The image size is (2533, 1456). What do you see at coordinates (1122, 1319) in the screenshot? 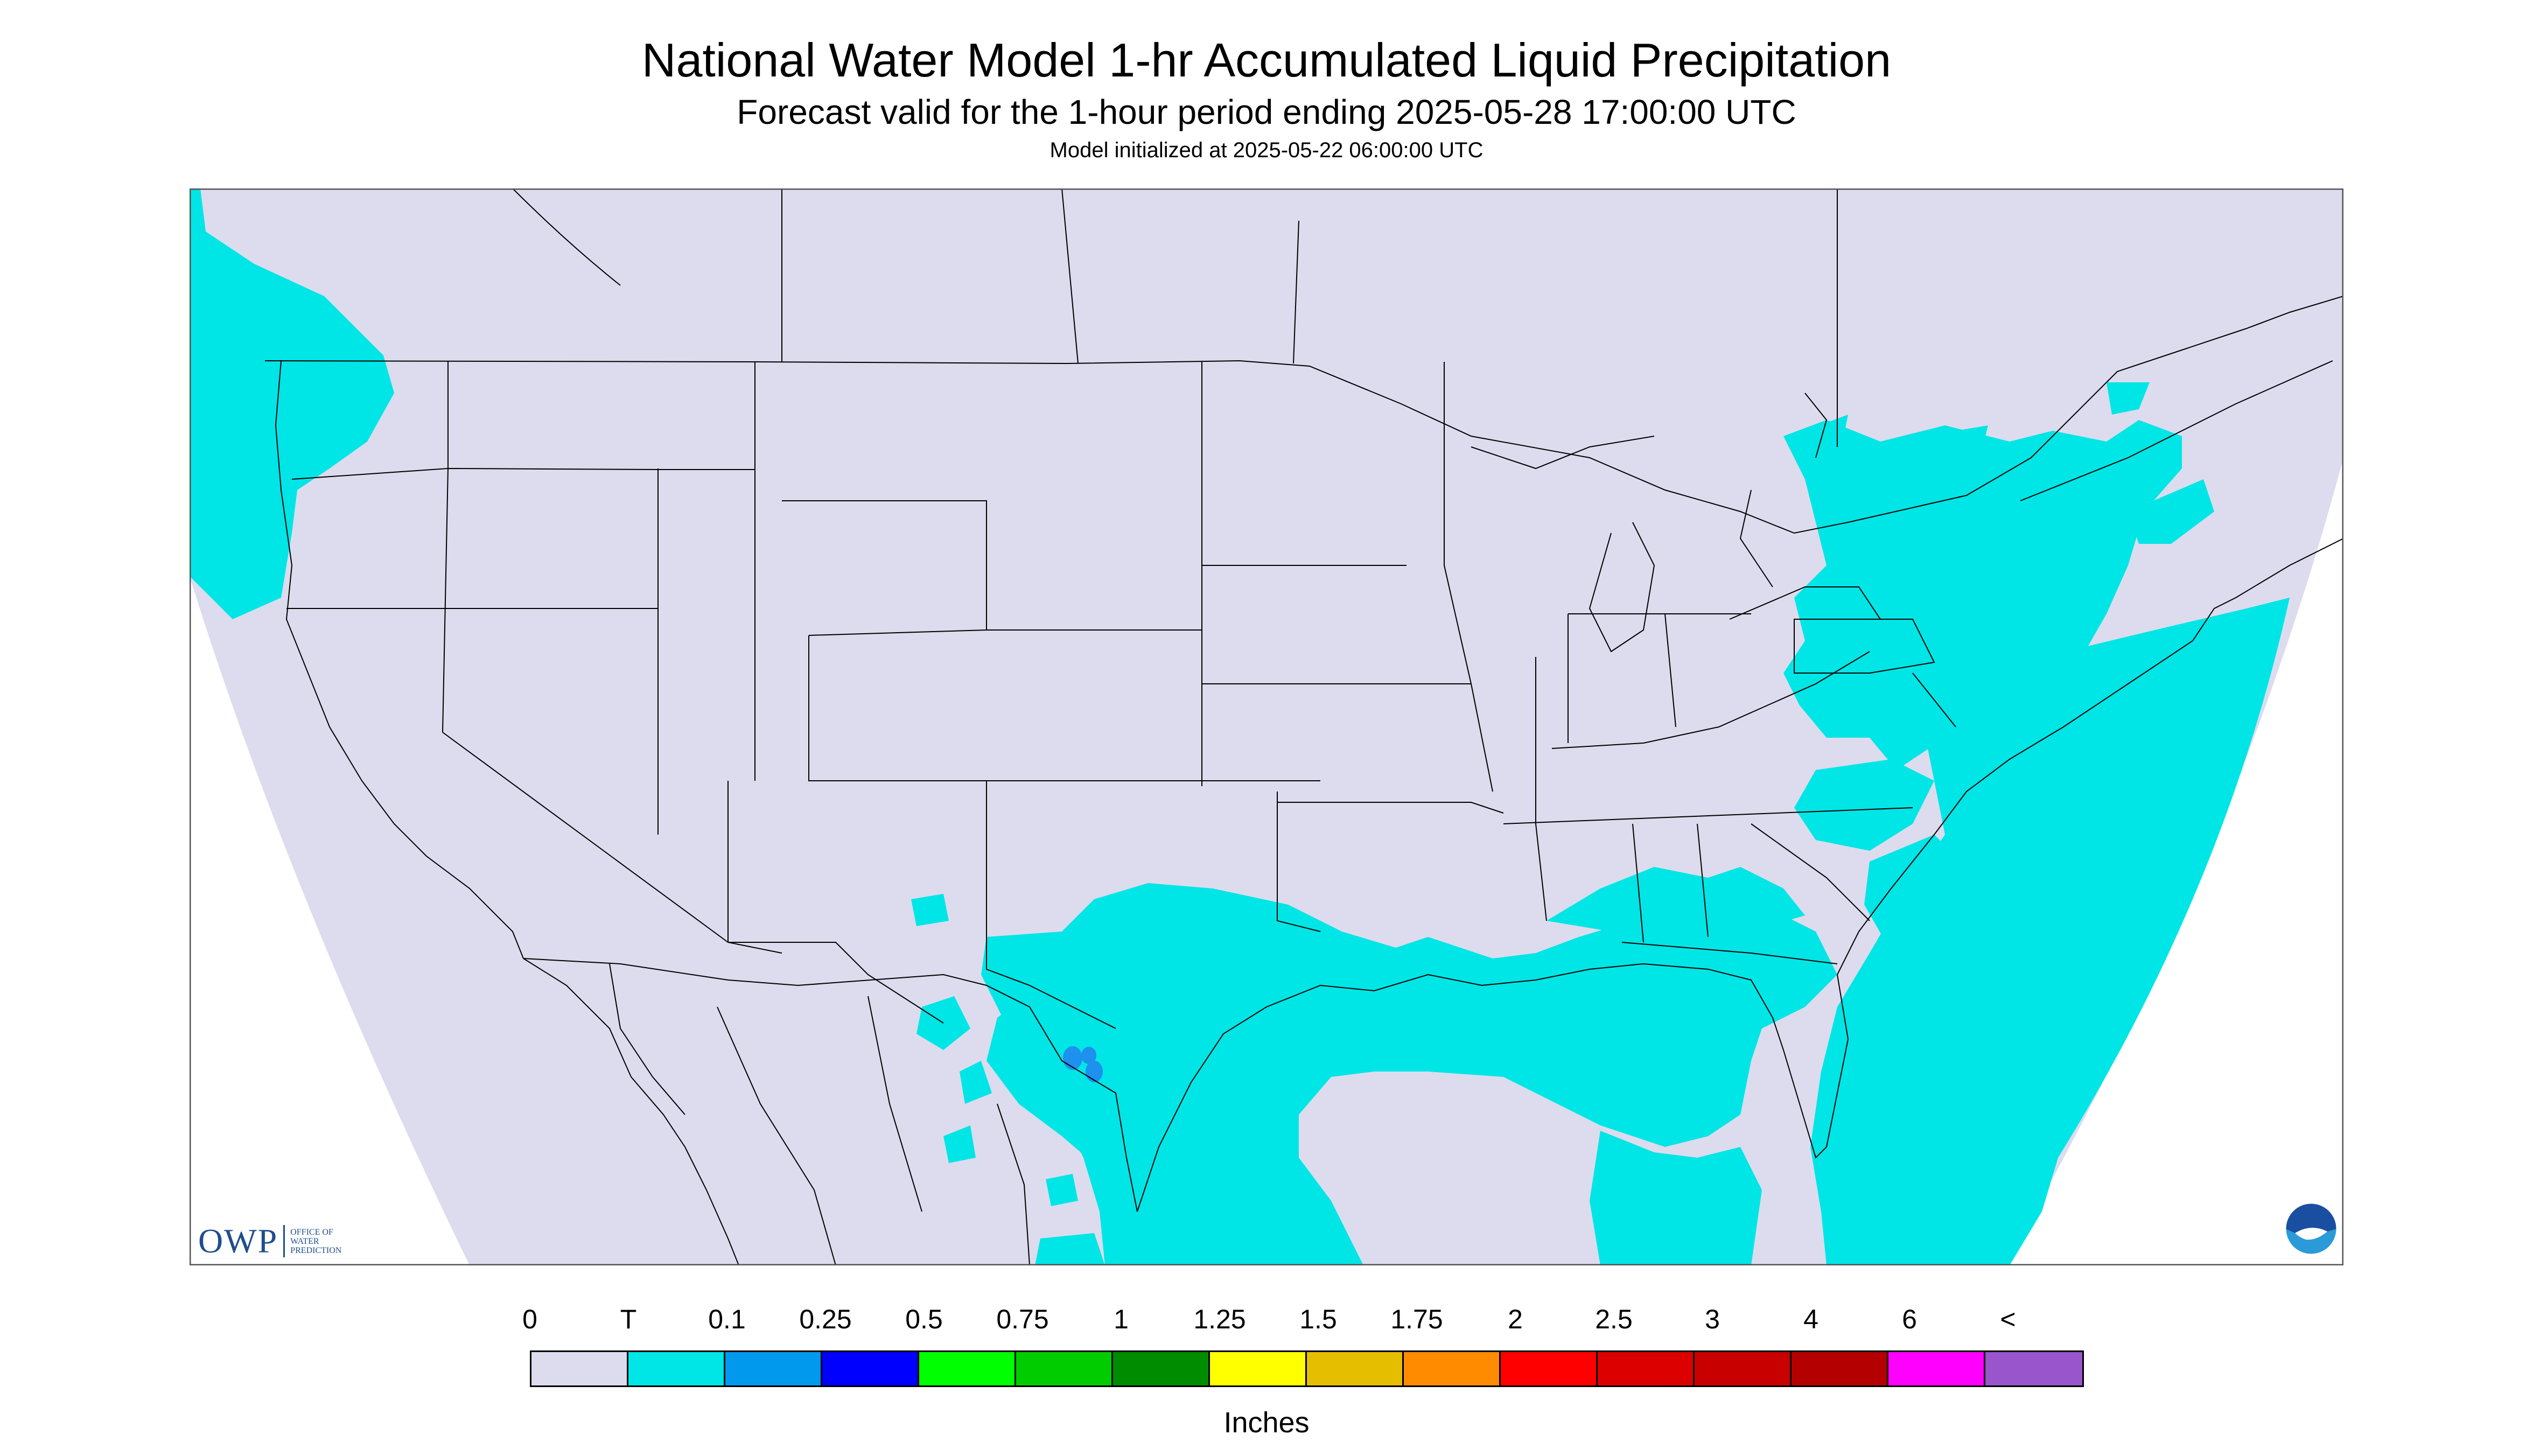
I see `legend-label: 1` at bounding box center [1122, 1319].